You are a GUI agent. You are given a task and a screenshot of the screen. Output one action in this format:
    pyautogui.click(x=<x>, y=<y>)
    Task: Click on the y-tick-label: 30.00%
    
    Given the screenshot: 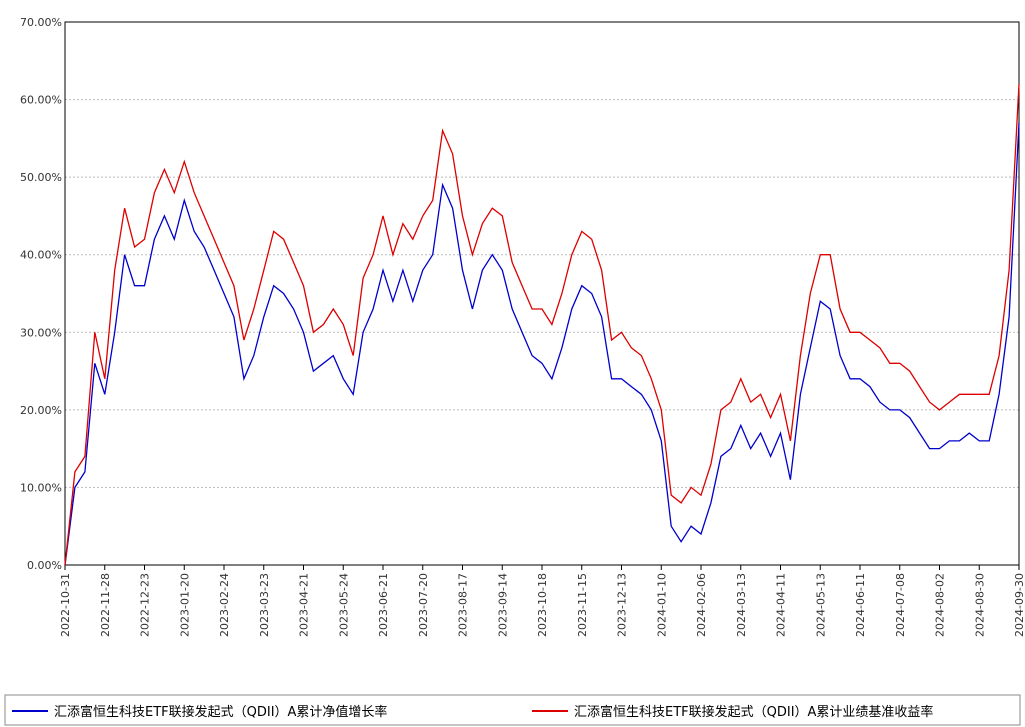 What is the action you would take?
    pyautogui.click(x=41, y=332)
    